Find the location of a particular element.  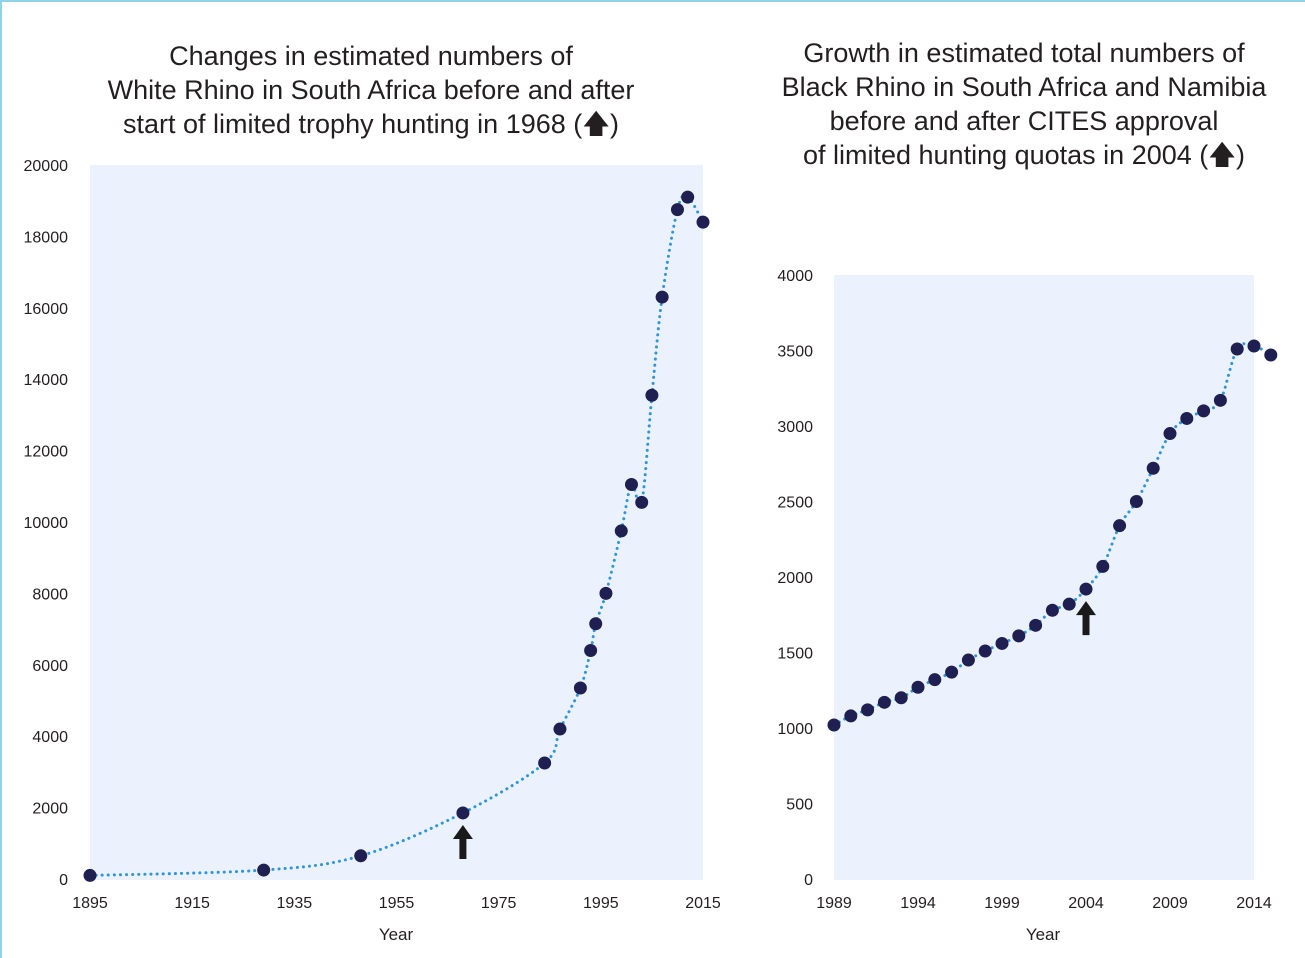

y-tick-label: 14000 is located at coordinates (46, 380).